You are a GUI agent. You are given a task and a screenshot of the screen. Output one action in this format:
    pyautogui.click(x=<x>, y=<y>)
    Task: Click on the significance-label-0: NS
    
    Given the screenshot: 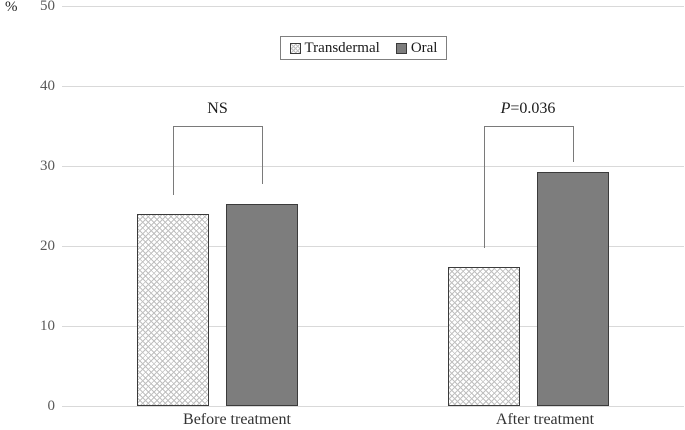 What is the action you would take?
    pyautogui.click(x=217, y=108)
    